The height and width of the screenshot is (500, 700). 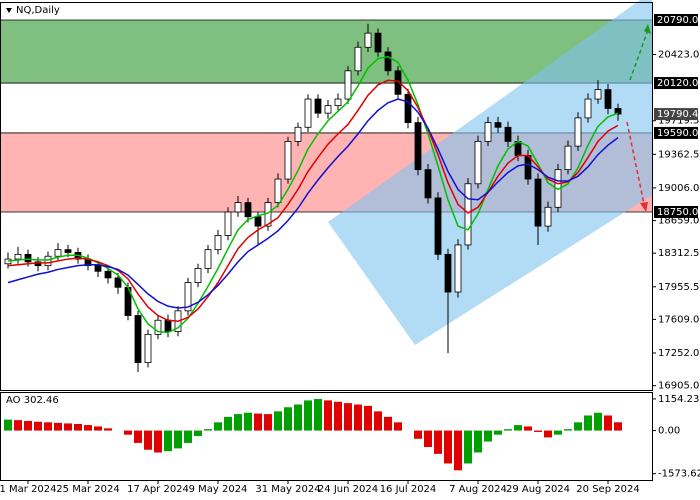 What do you see at coordinates (538, 489) in the screenshot?
I see `x-tick-label: 29 Aug 2024` at bounding box center [538, 489].